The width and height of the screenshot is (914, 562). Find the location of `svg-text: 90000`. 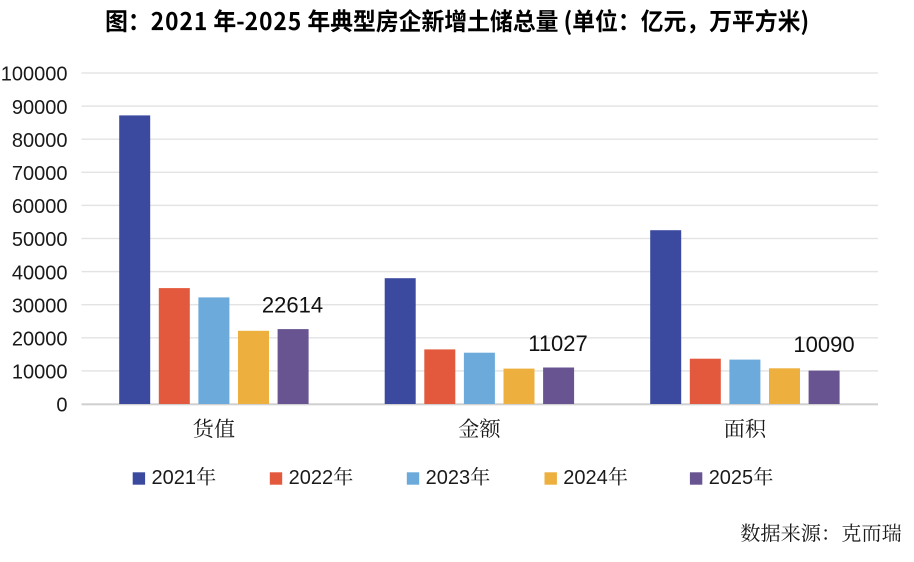

svg-text: 90000 is located at coordinates (40, 108).